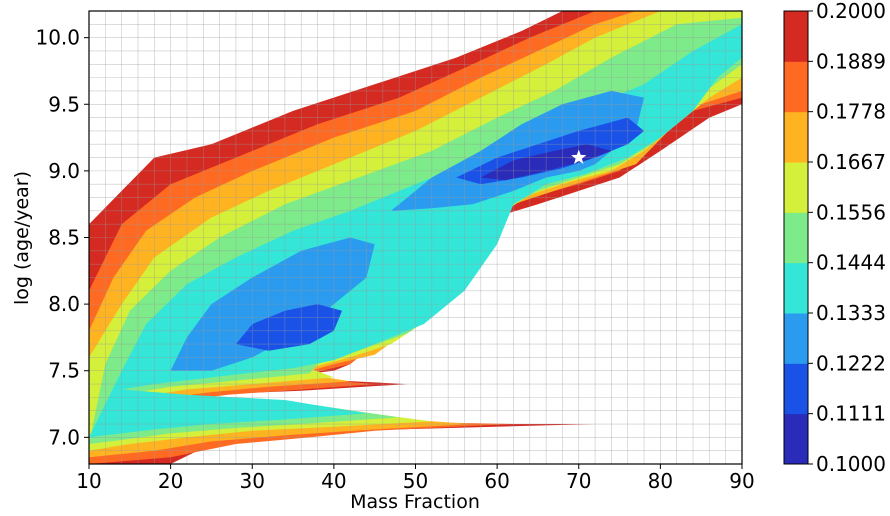 The image size is (890, 516). Describe the element at coordinates (496, 481) in the screenshot. I see `x-tick-label: 60` at that location.